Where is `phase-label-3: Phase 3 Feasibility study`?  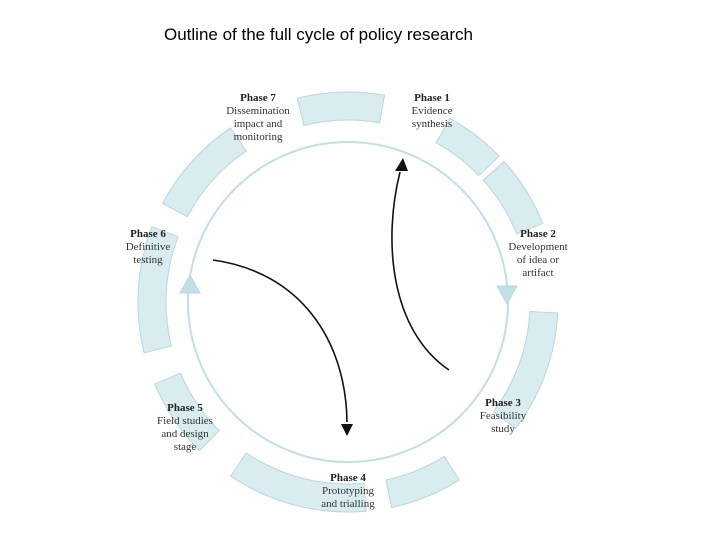
phase-label-3: Phase 3 Feasibility study is located at coordinates (503, 416).